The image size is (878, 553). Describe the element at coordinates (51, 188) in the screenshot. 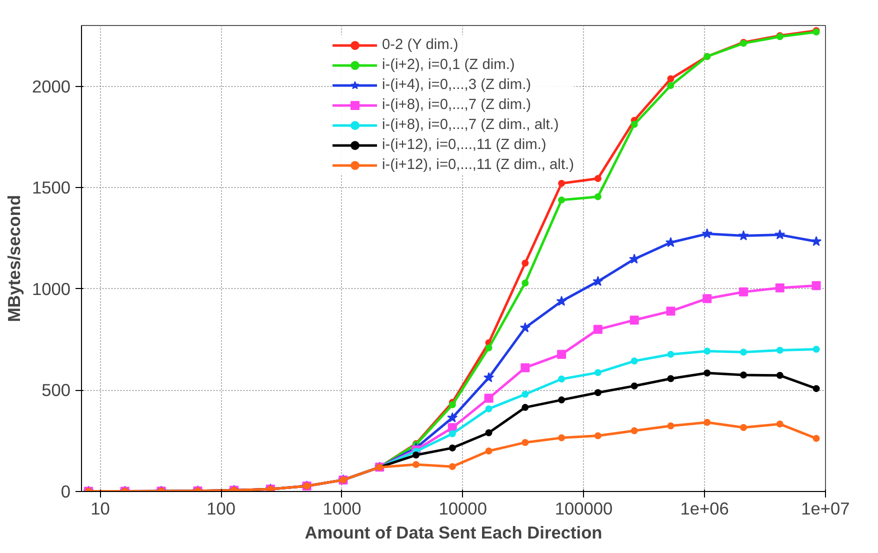

I see `y-tick-label: 1500` at that location.